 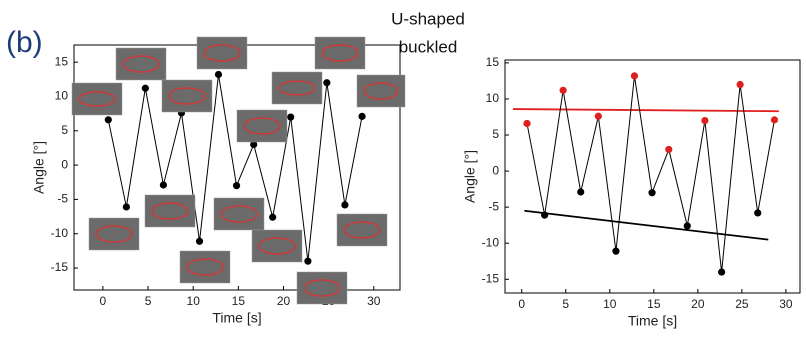 I want to click on x-tick-label: 25, so click(x=742, y=304).